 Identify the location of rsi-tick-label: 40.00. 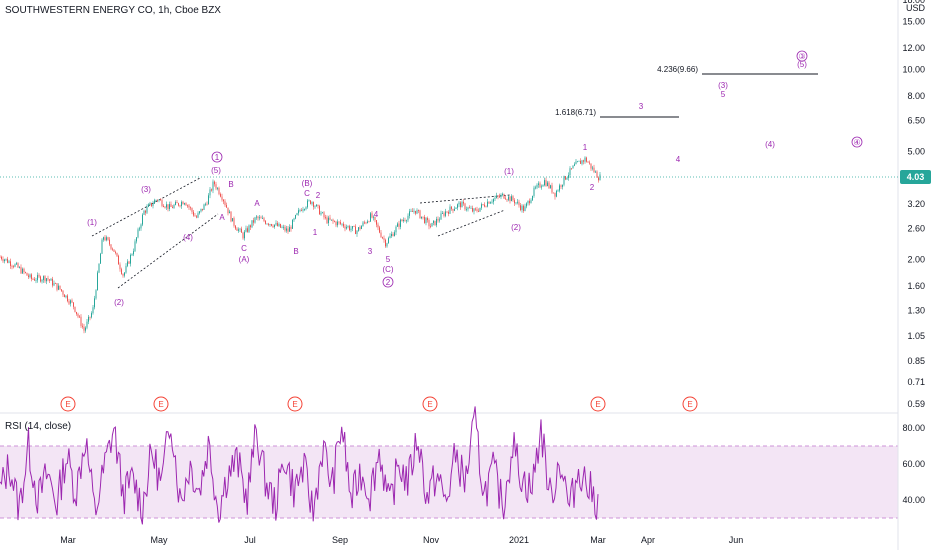
(913, 500).